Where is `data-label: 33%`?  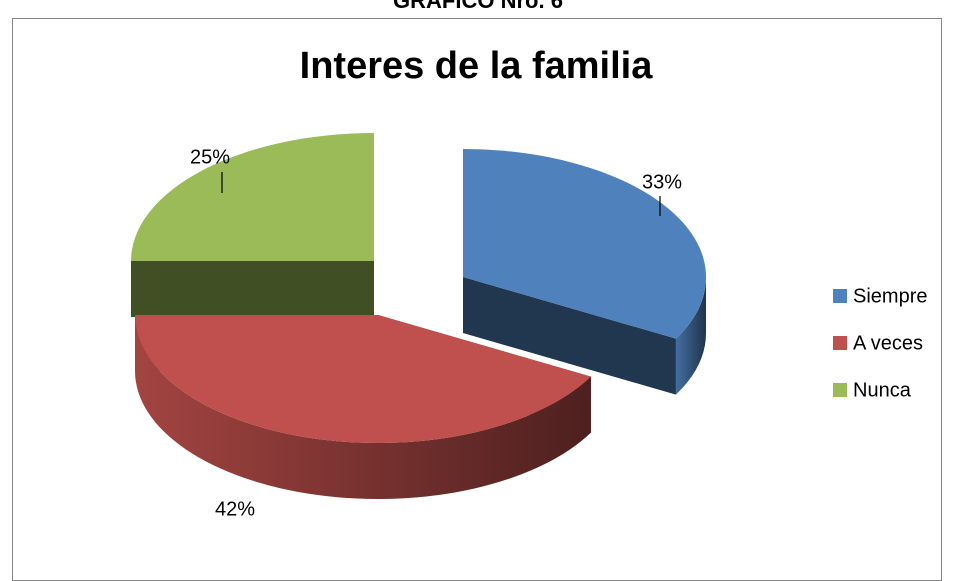
data-label: 33% is located at coordinates (662, 182).